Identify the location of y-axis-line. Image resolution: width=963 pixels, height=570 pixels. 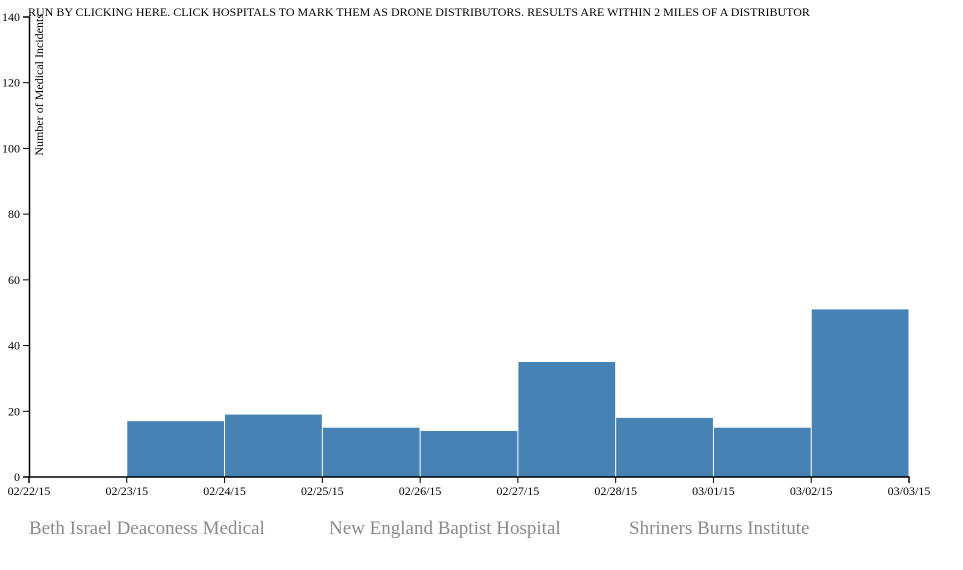
(27, 247).